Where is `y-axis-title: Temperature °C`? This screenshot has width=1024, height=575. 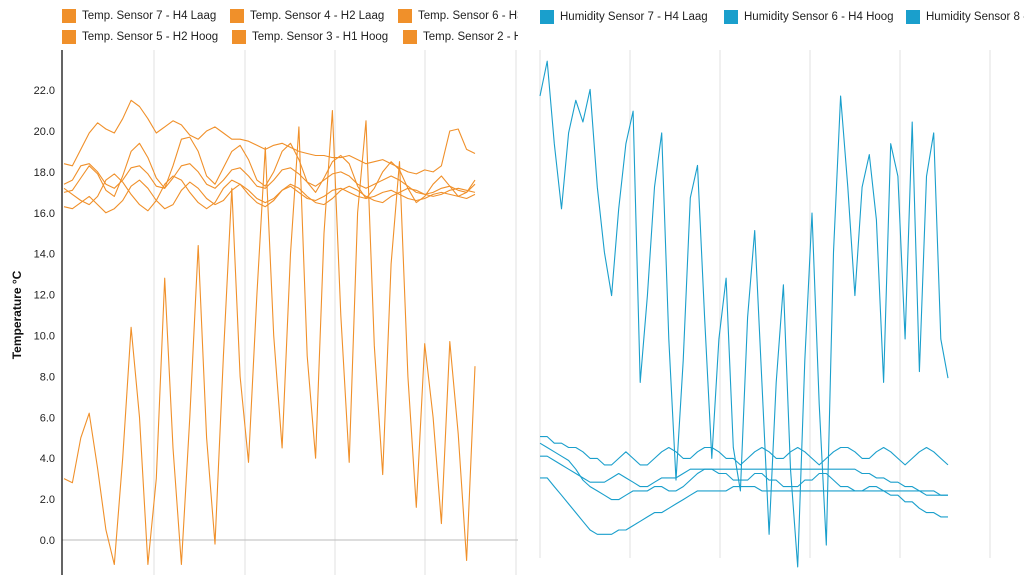
y-axis-title: Temperature °C is located at coordinates (17, 314).